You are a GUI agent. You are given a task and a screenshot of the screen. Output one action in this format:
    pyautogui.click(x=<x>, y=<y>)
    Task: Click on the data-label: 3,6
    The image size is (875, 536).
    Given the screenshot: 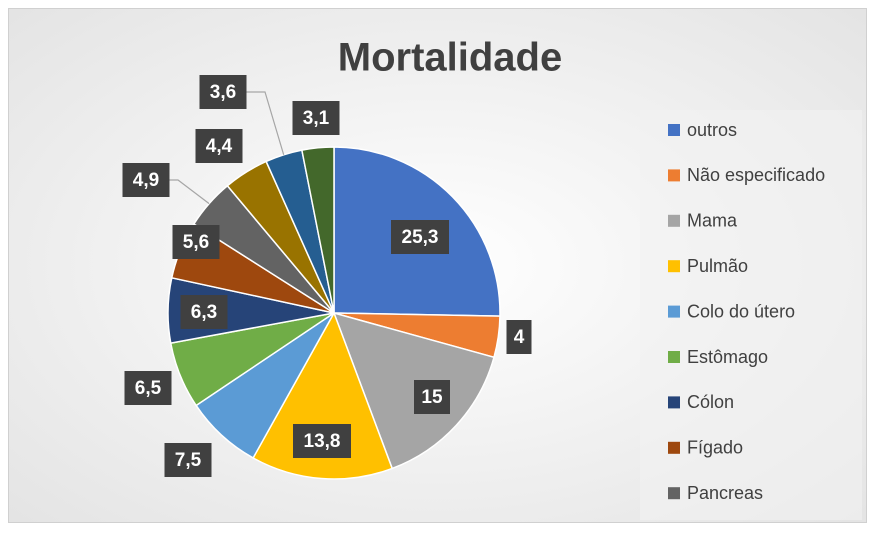 What is the action you would take?
    pyautogui.click(x=223, y=92)
    